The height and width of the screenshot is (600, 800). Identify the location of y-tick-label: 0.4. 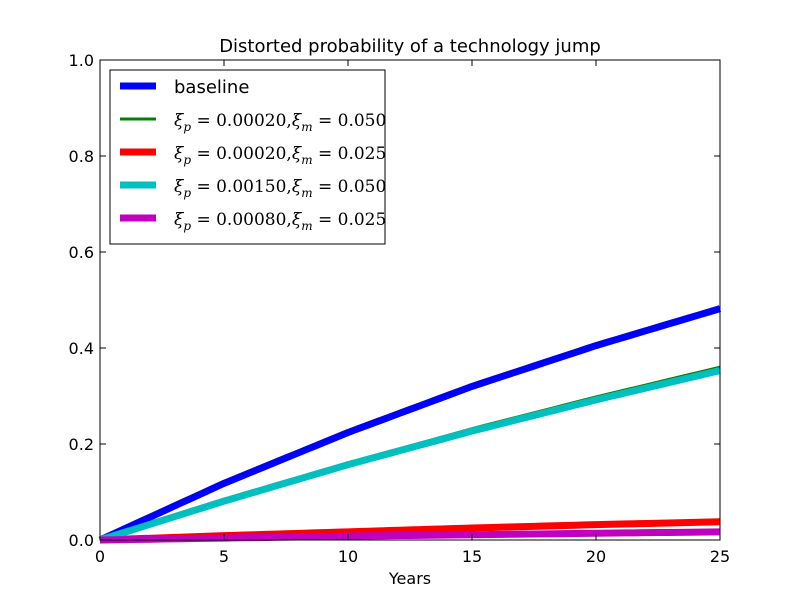
(81, 348).